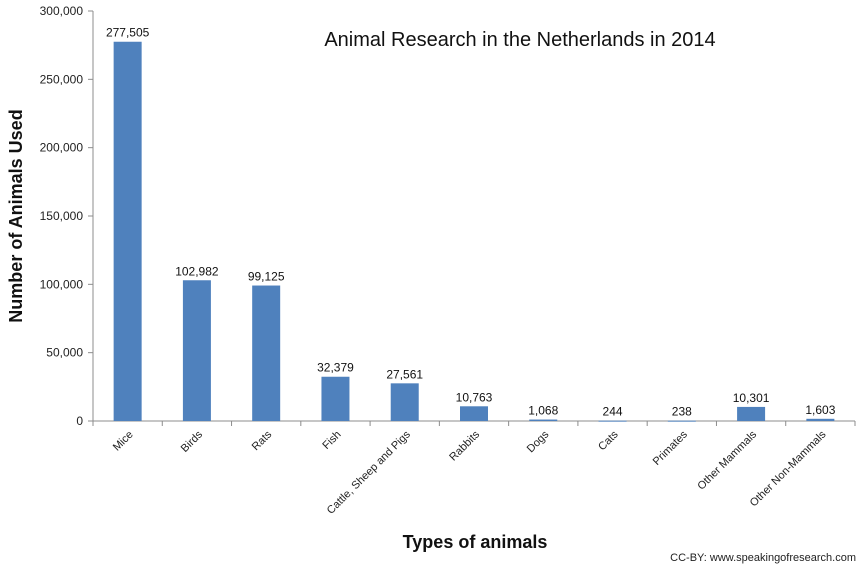  What do you see at coordinates (474, 413) in the screenshot?
I see `bar-rabbits` at bounding box center [474, 413].